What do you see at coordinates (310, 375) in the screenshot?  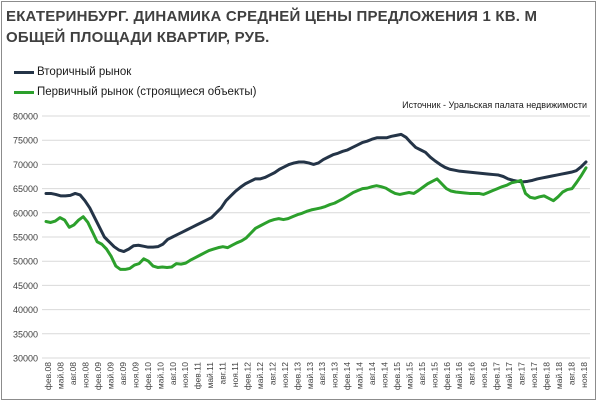 I see `x-tick-label: май.13` at bounding box center [310, 375].